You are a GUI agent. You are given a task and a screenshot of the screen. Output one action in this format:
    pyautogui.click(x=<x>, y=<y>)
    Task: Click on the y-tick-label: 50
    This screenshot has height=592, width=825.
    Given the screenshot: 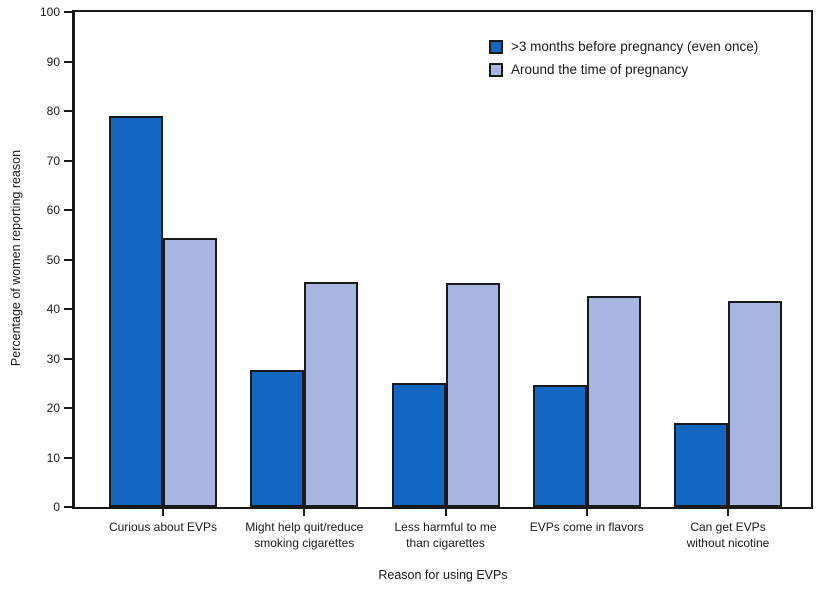 What is the action you would take?
    pyautogui.click(x=53, y=259)
    